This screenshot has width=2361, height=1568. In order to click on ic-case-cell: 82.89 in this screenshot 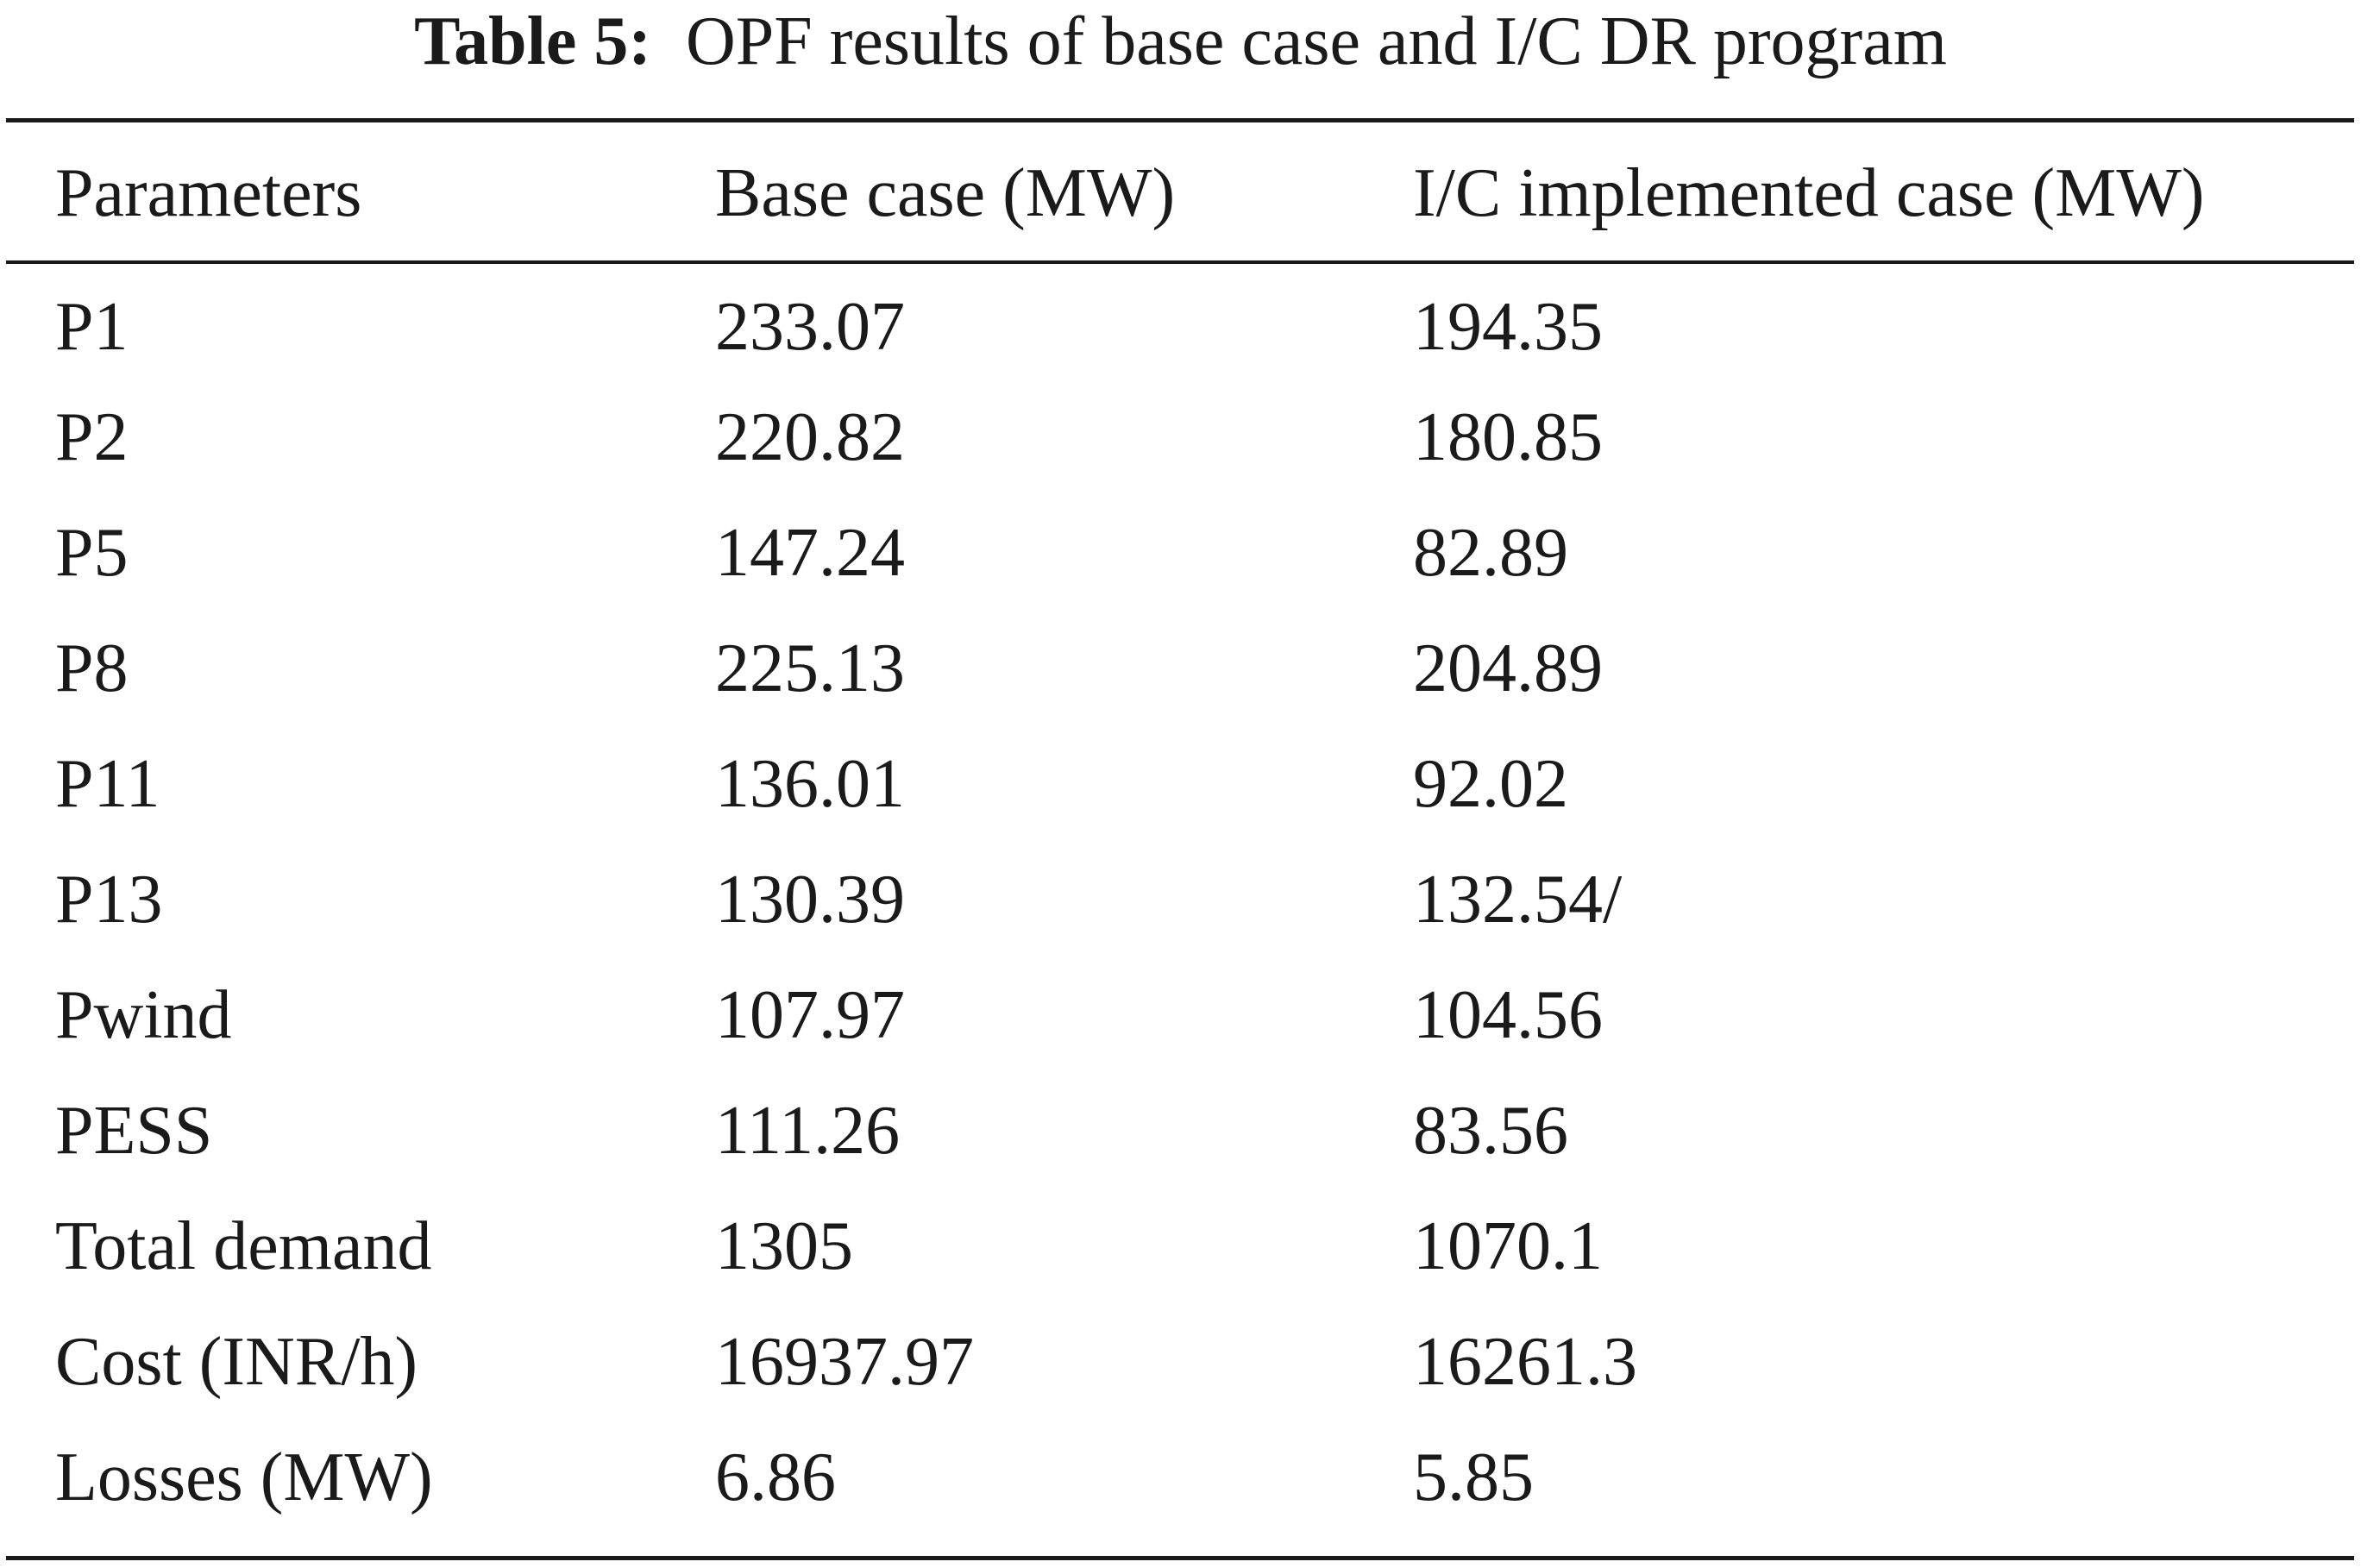, I will do `click(1490, 552)`.